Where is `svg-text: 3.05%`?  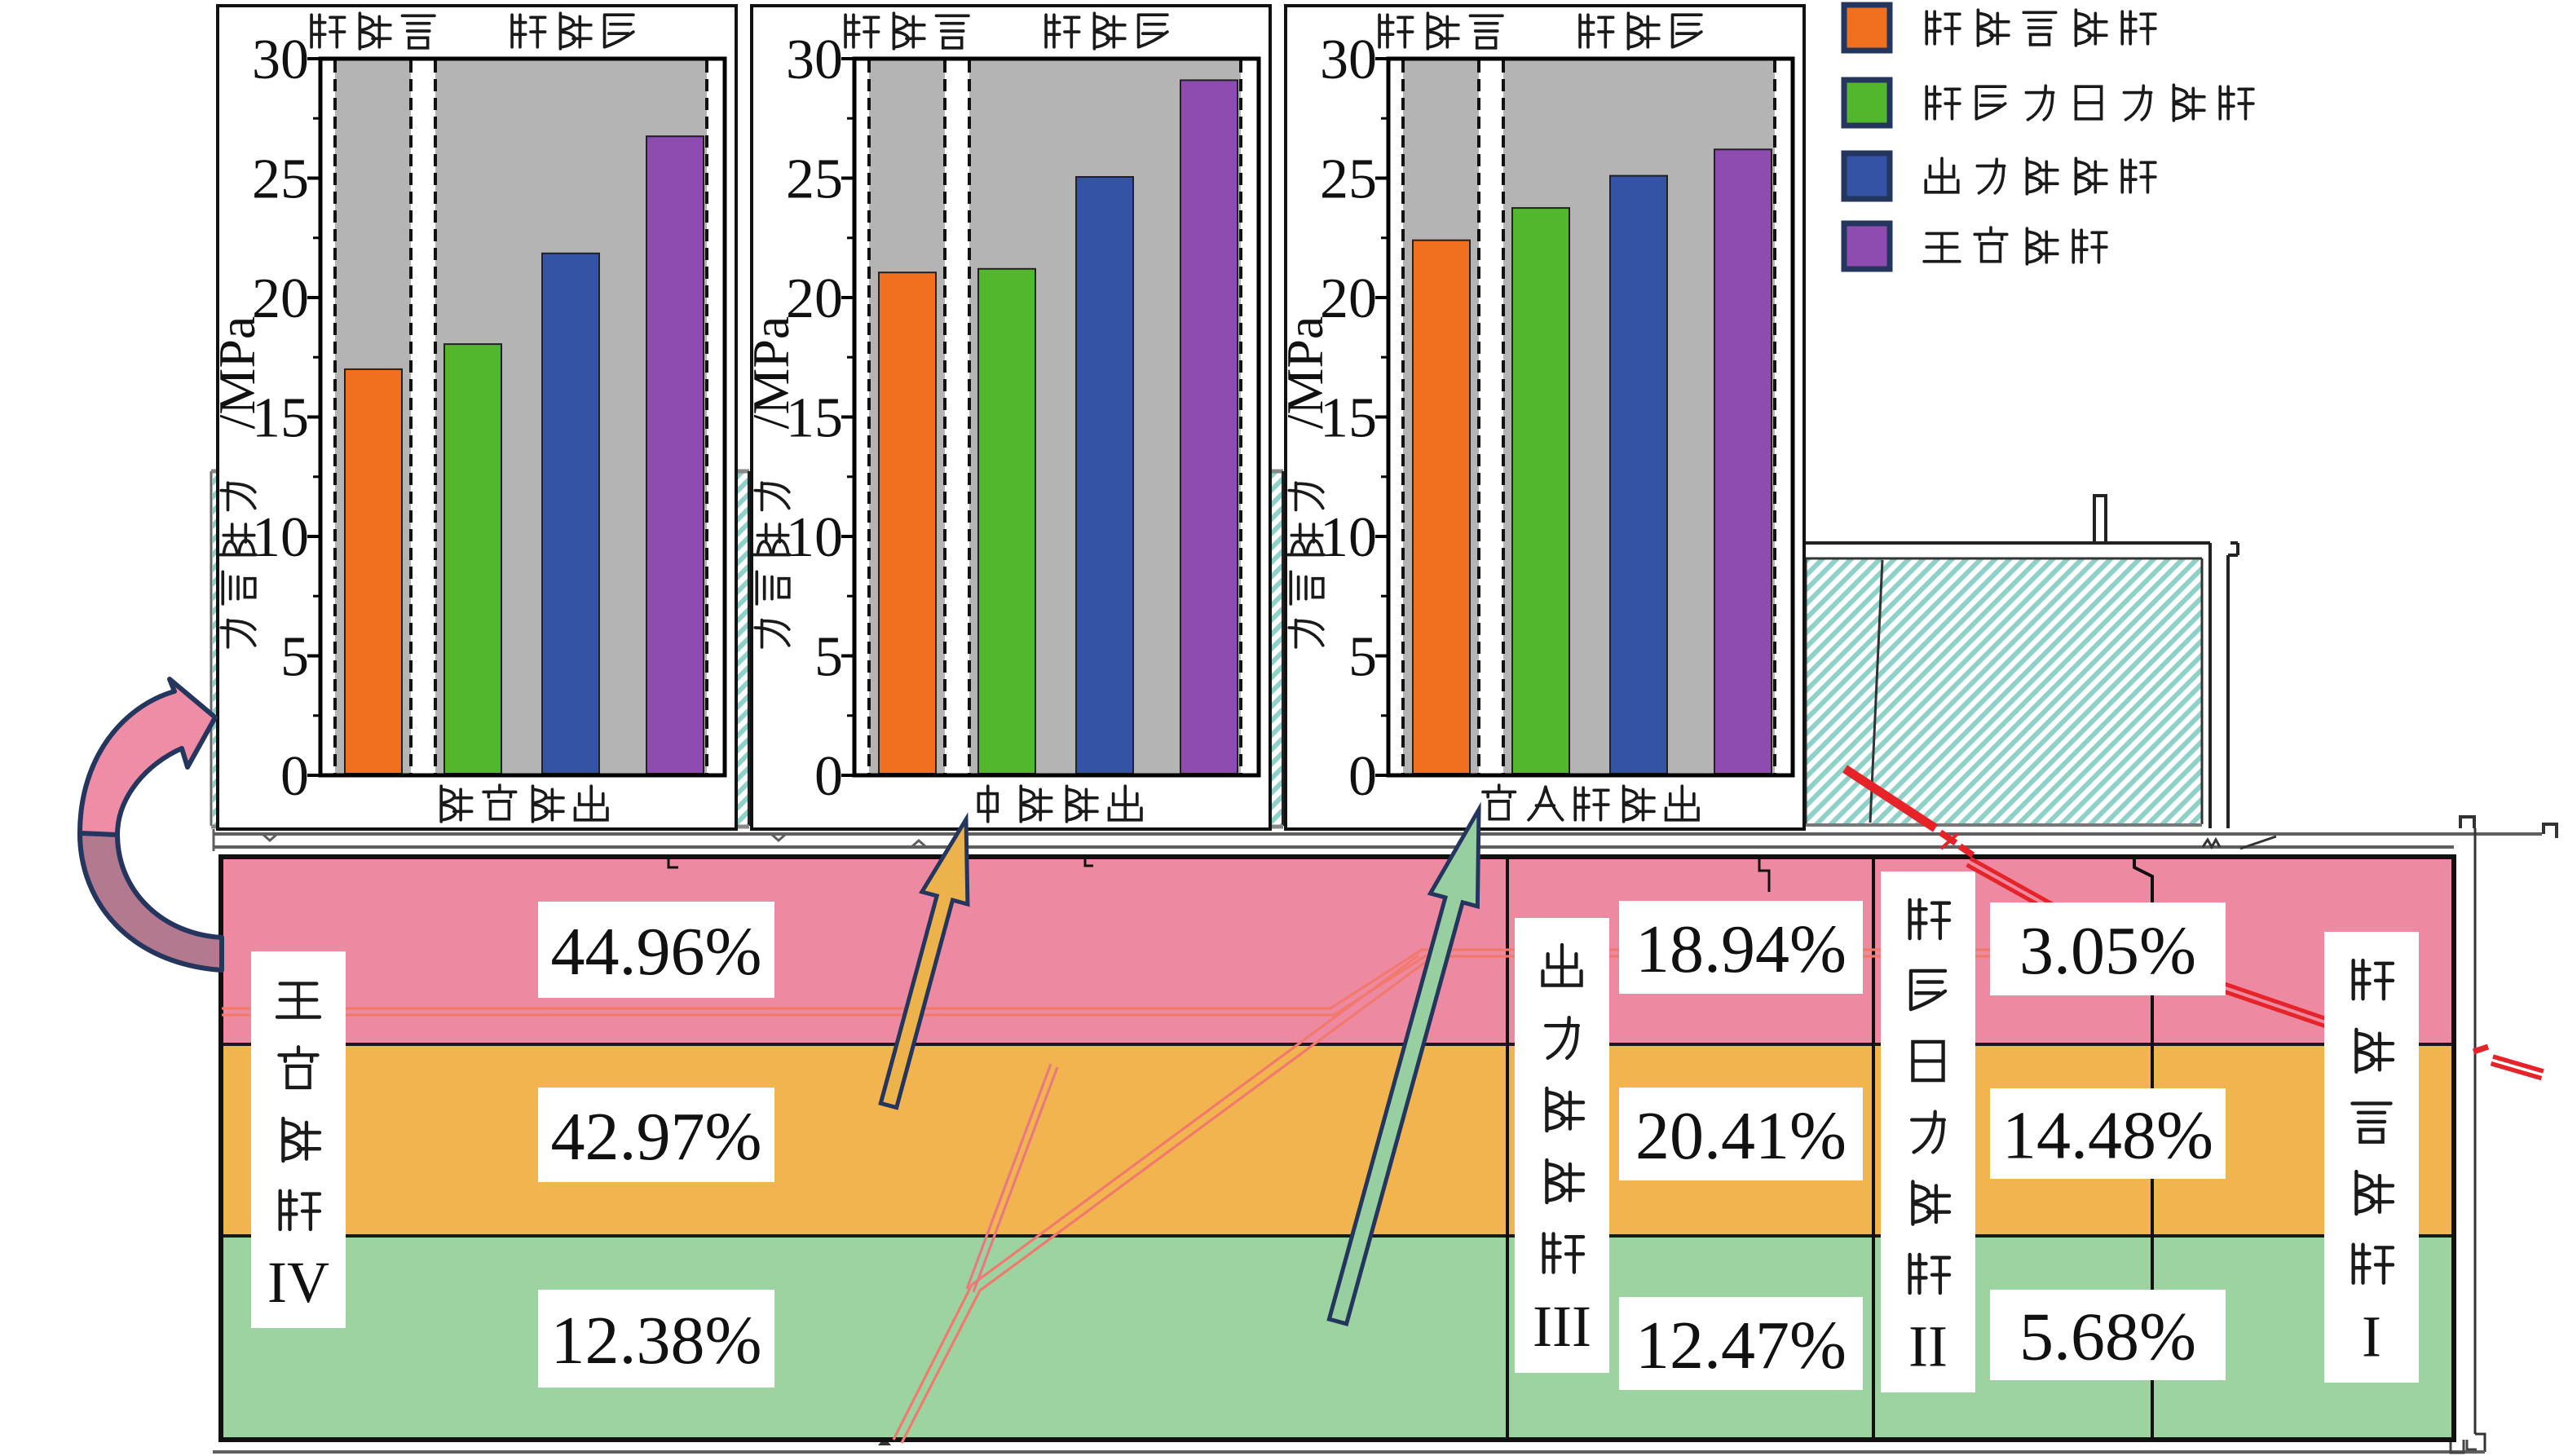
svg-text: 3.05% is located at coordinates (2107, 951).